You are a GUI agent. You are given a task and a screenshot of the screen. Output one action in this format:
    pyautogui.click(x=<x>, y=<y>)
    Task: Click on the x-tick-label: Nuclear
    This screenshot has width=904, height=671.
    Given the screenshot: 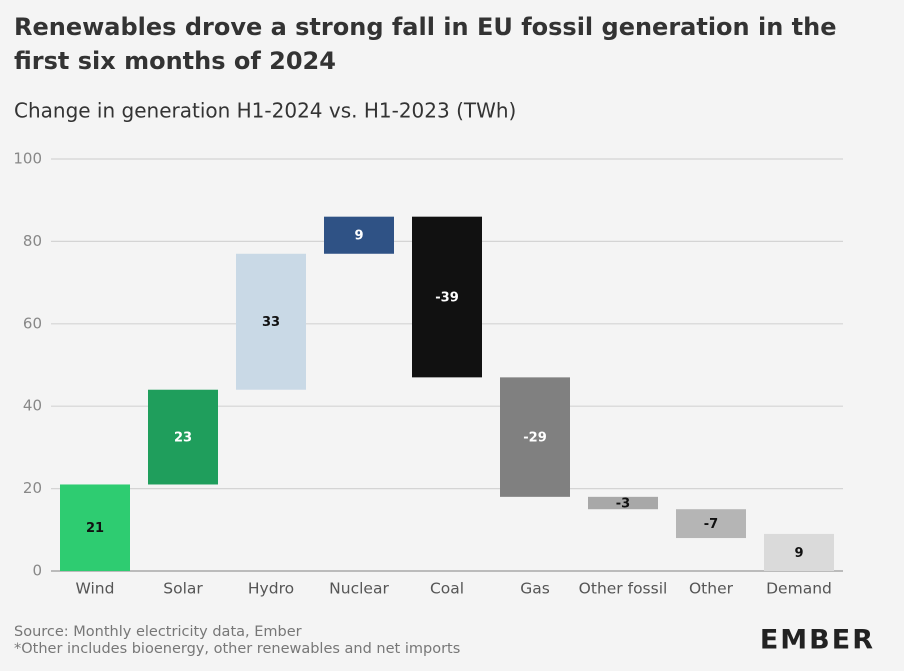 What is the action you would take?
    pyautogui.click(x=359, y=589)
    